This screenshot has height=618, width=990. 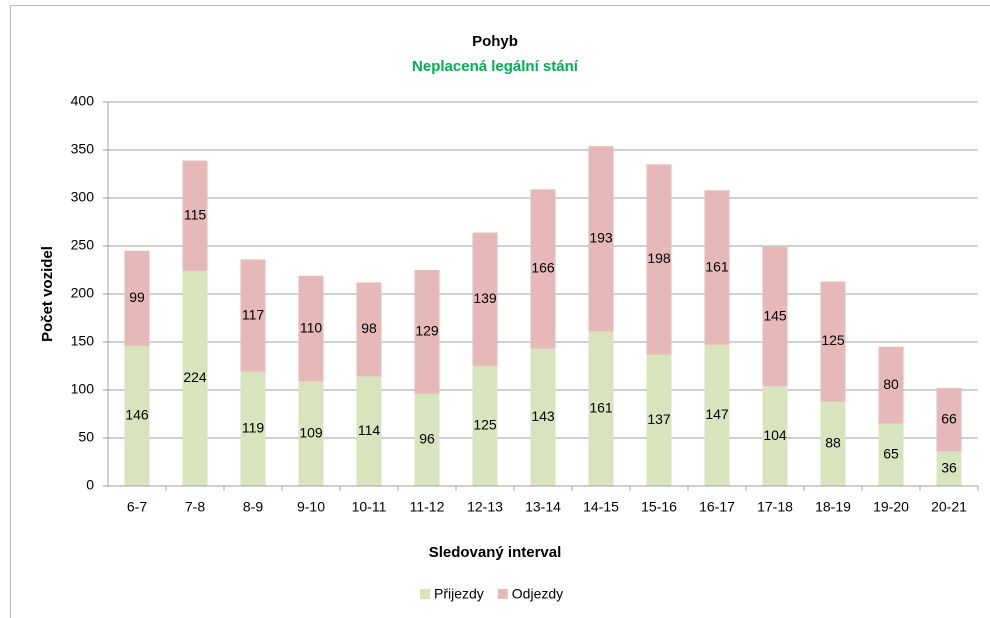 What do you see at coordinates (47, 294) in the screenshot?
I see `y-axis-label: Počet vozidel` at bounding box center [47, 294].